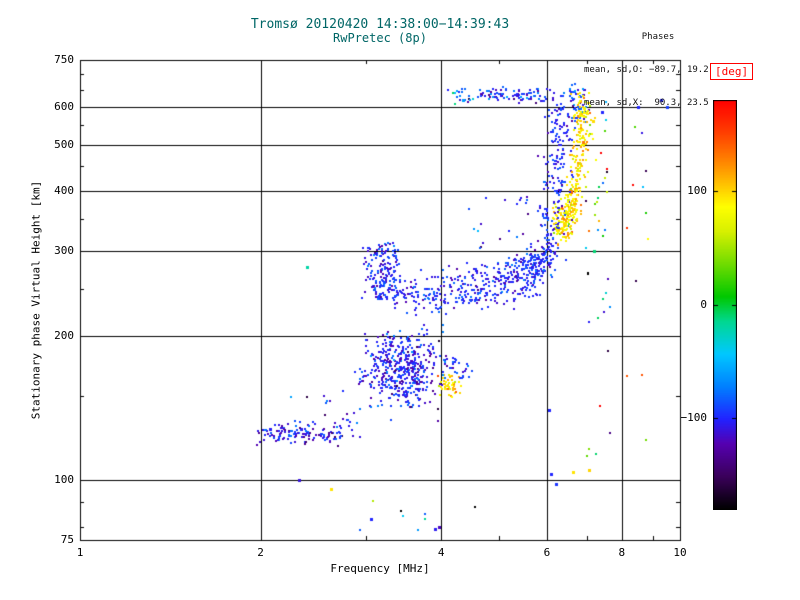  What do you see at coordinates (547, 552) in the screenshot?
I see `x-tick-label: 6` at bounding box center [547, 552].